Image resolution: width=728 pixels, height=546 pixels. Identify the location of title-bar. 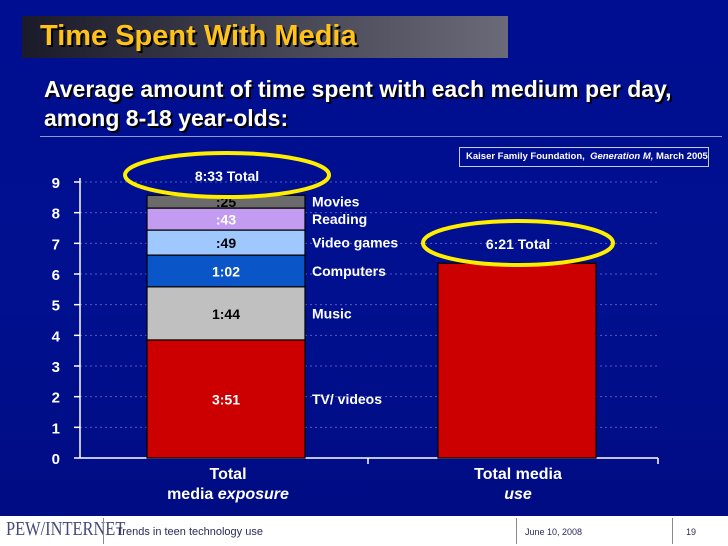
(265, 37).